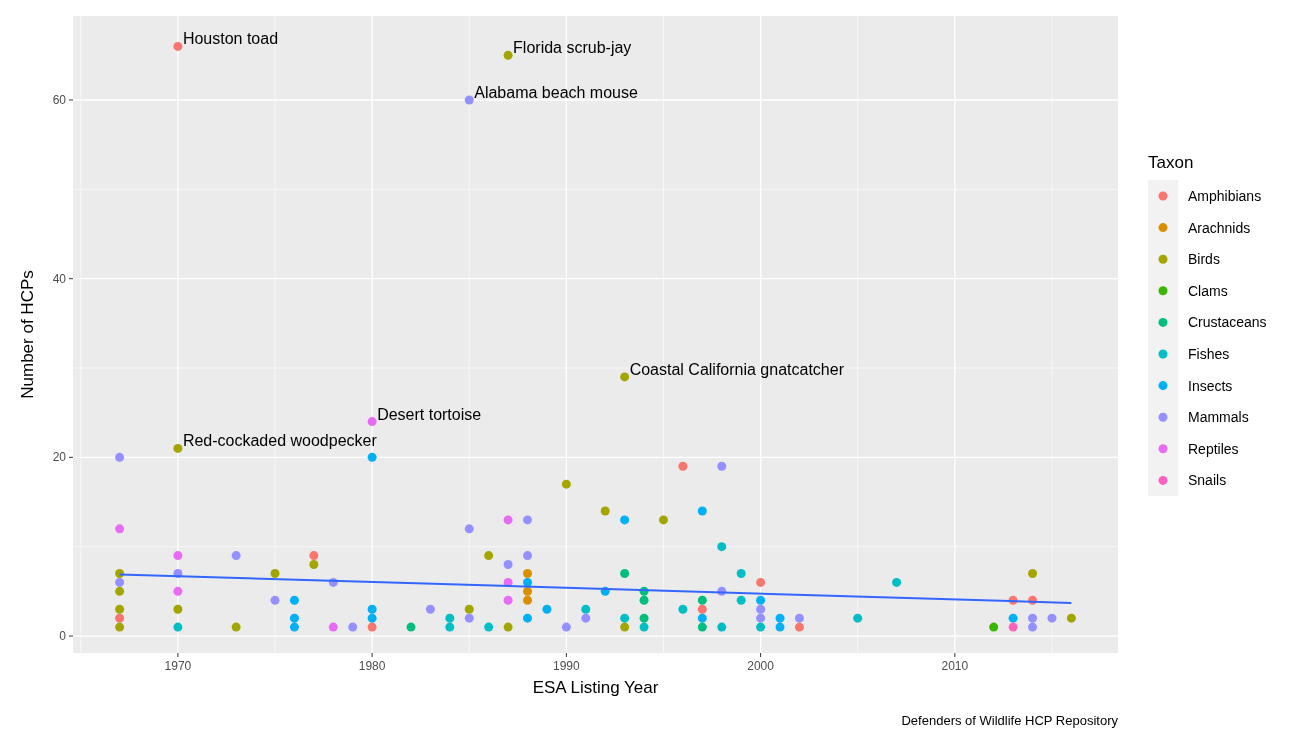 This screenshot has width=1299, height=738. Describe the element at coordinates (1213, 448) in the screenshot. I see `legend-label: Reptiles` at that location.